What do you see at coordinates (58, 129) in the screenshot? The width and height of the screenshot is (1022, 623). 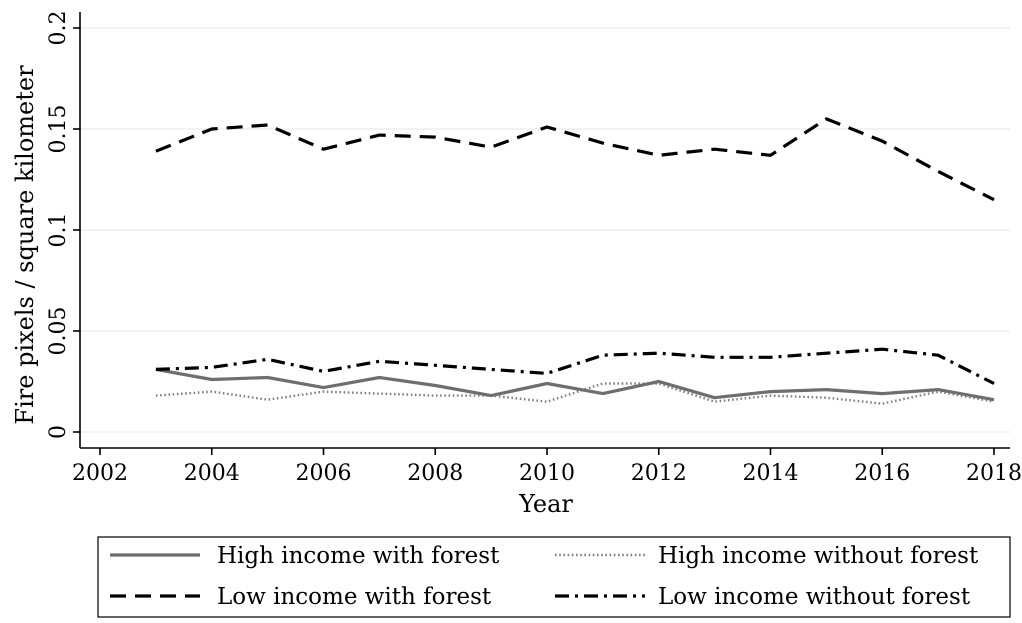 I see `y-tick-label: 0.15` at bounding box center [58, 129].